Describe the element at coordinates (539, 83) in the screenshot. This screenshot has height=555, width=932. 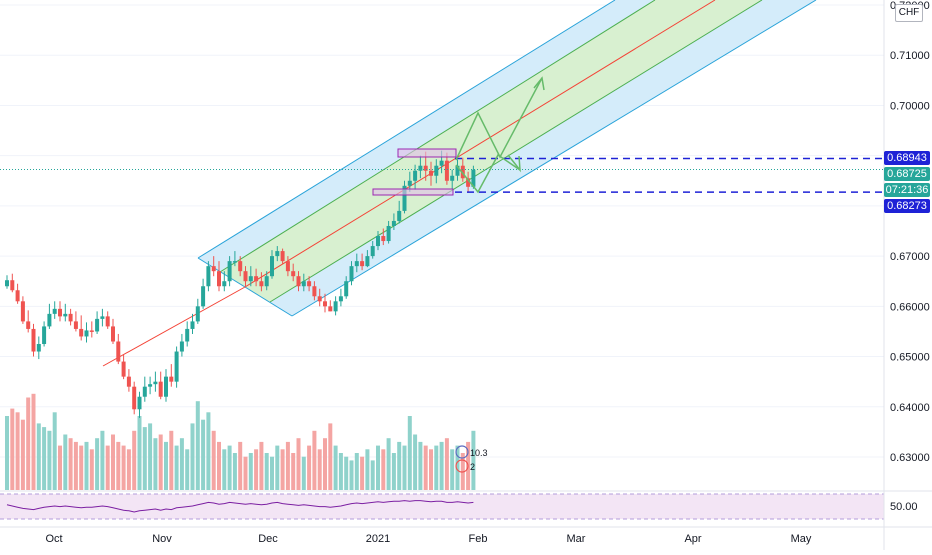
I see `projection-arrow-head` at that location.